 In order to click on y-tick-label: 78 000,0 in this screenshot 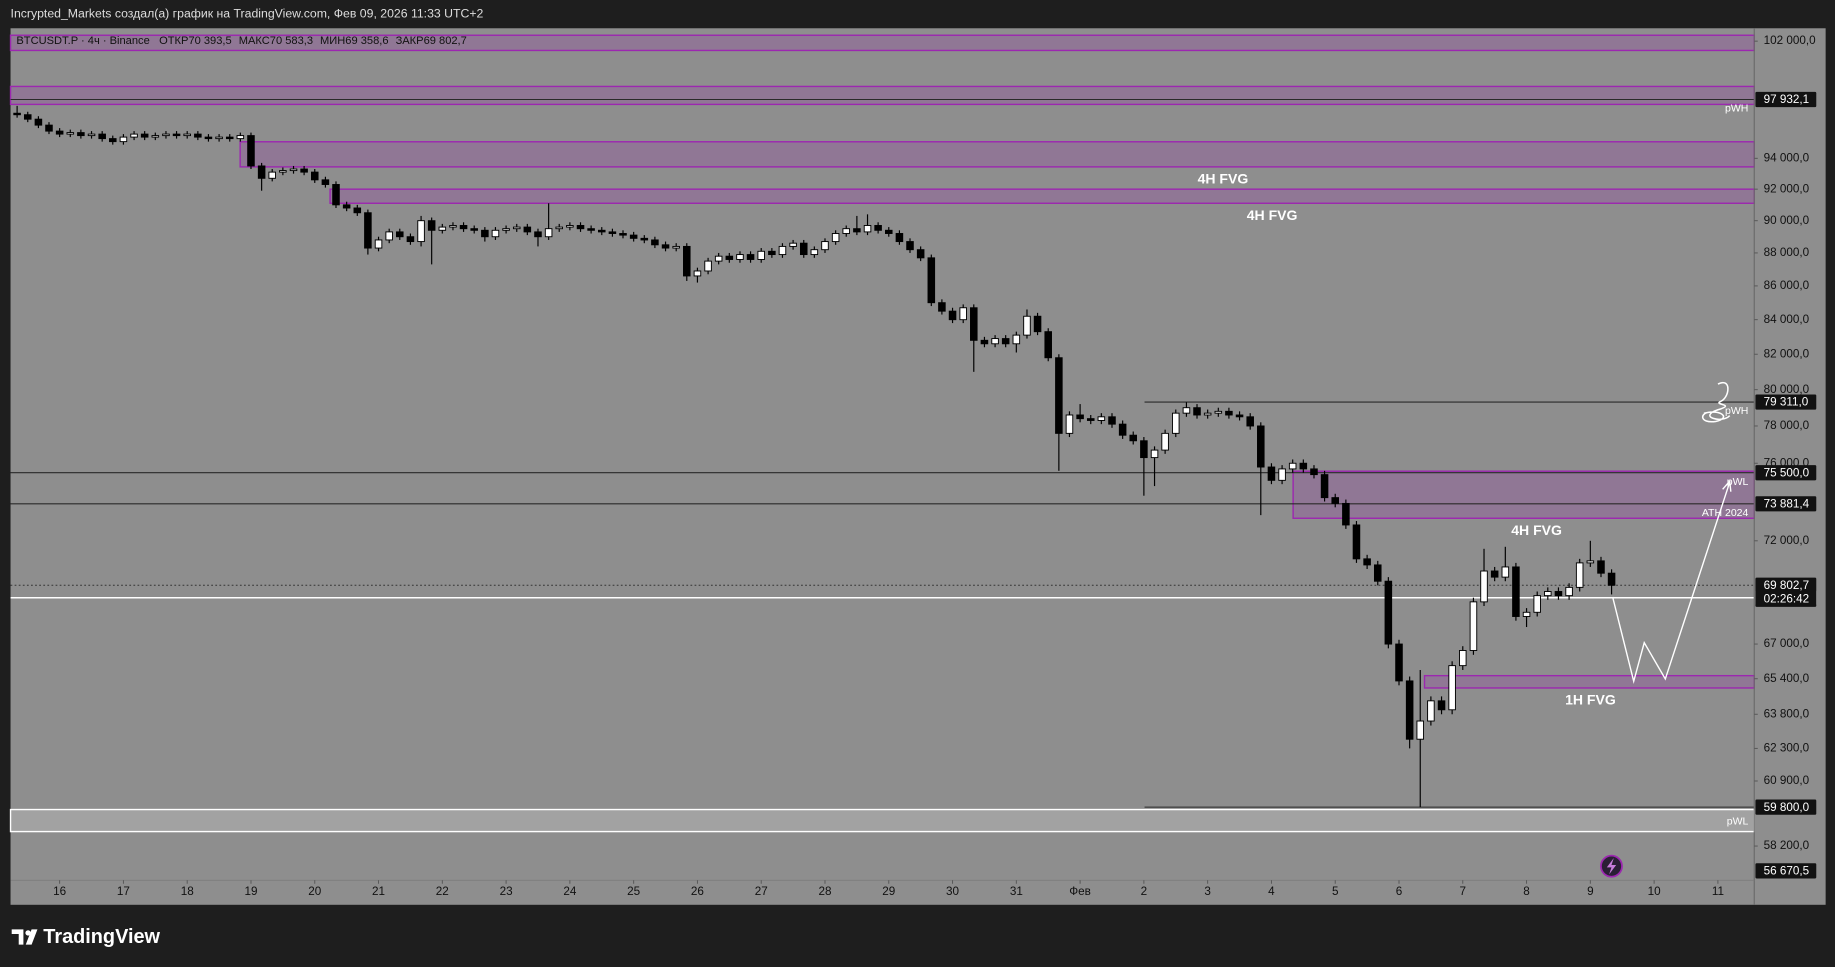, I will do `click(1787, 425)`.